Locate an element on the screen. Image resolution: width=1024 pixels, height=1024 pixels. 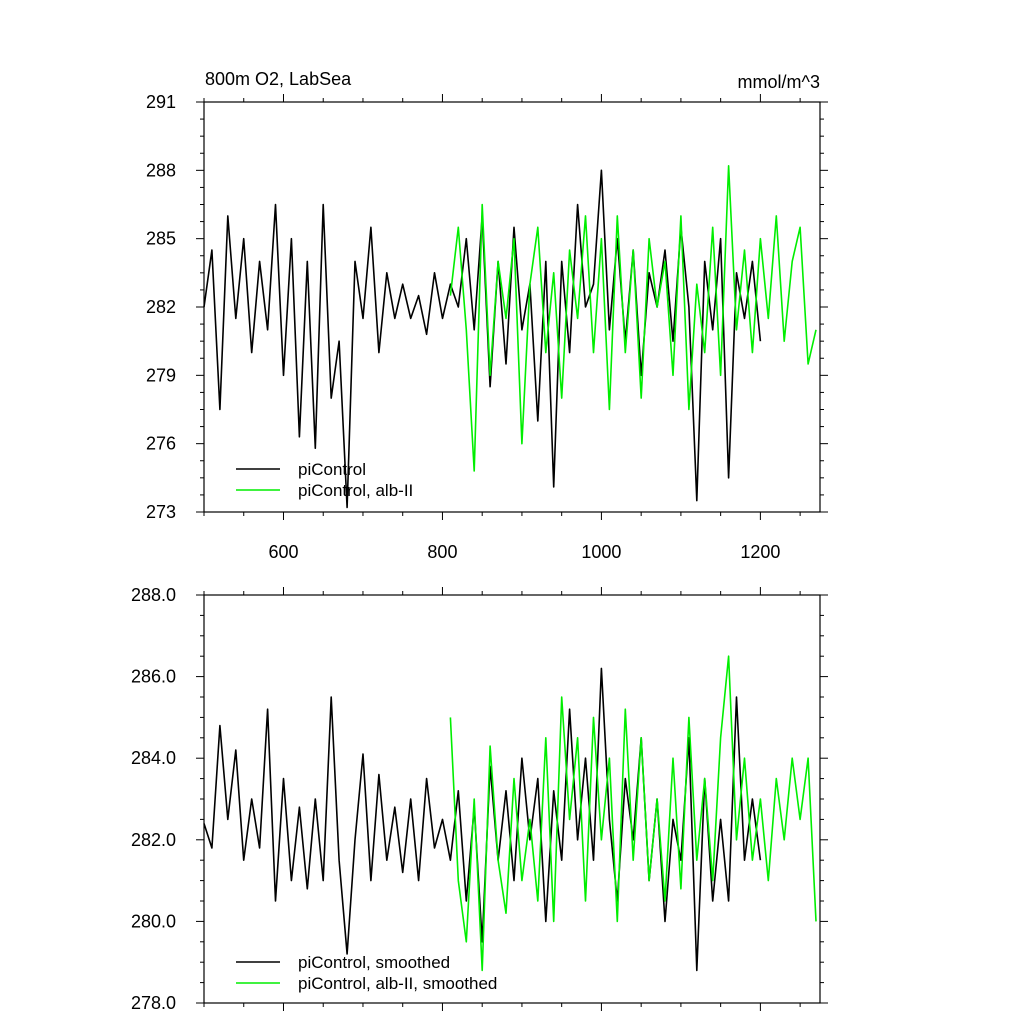
y-tick-label: 276 is located at coordinates (161, 444).